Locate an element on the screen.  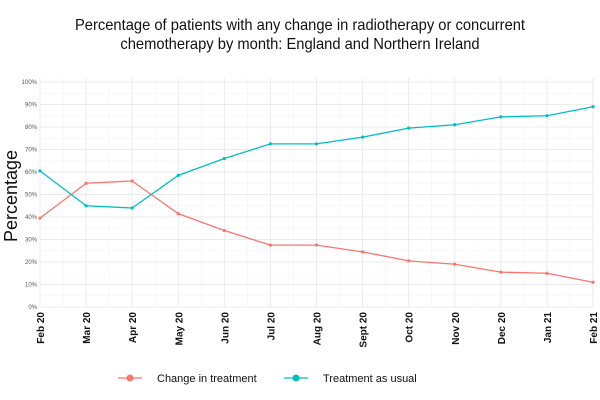
x-tick-label: Feb 20 is located at coordinates (41, 328).